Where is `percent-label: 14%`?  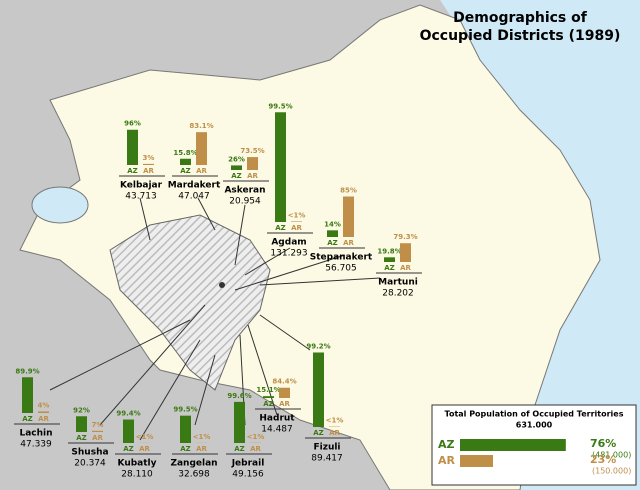
percent-label: 14% is located at coordinates (332, 224).